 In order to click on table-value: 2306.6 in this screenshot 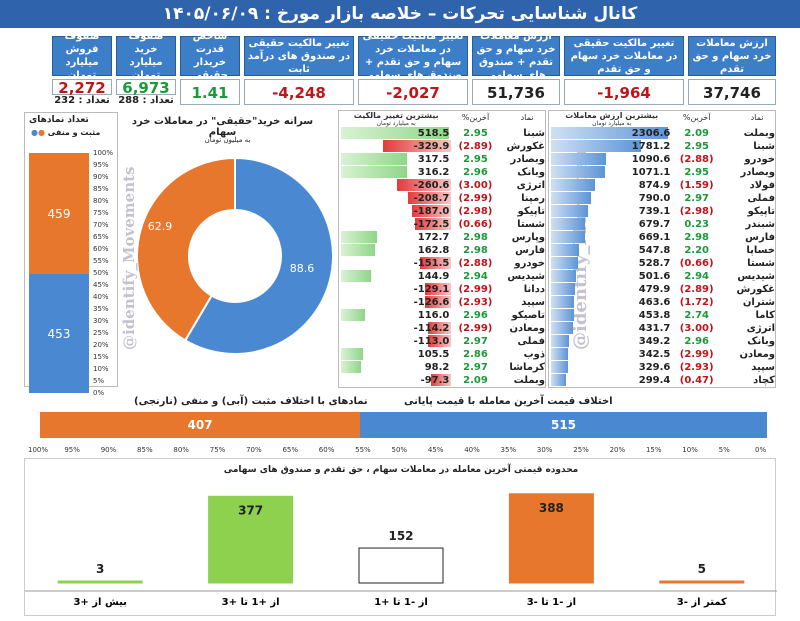, I will do `click(651, 133)`.